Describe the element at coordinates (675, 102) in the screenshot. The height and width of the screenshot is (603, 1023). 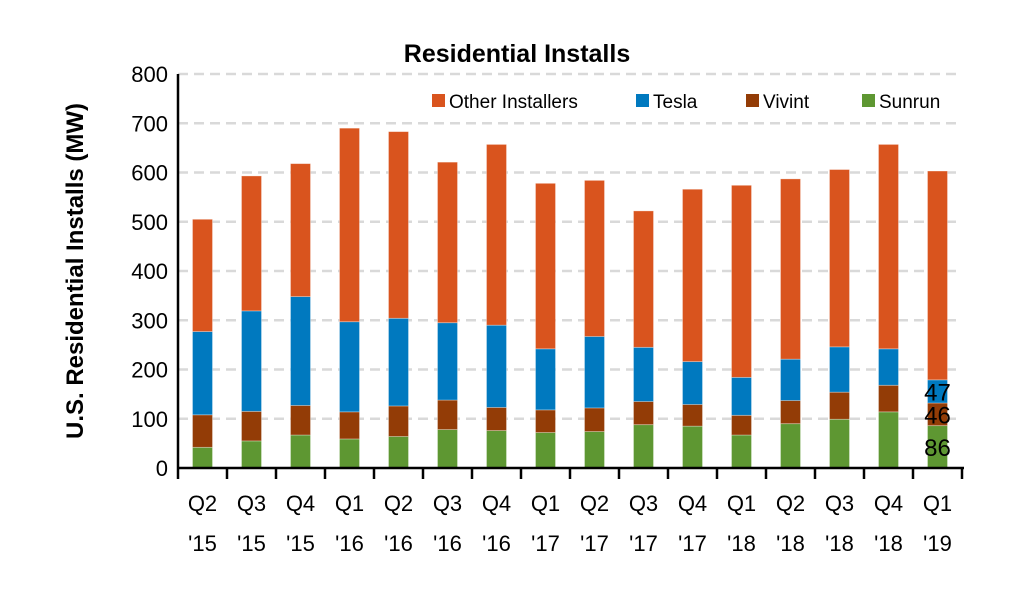
I see `legend-label: Tesla` at that location.